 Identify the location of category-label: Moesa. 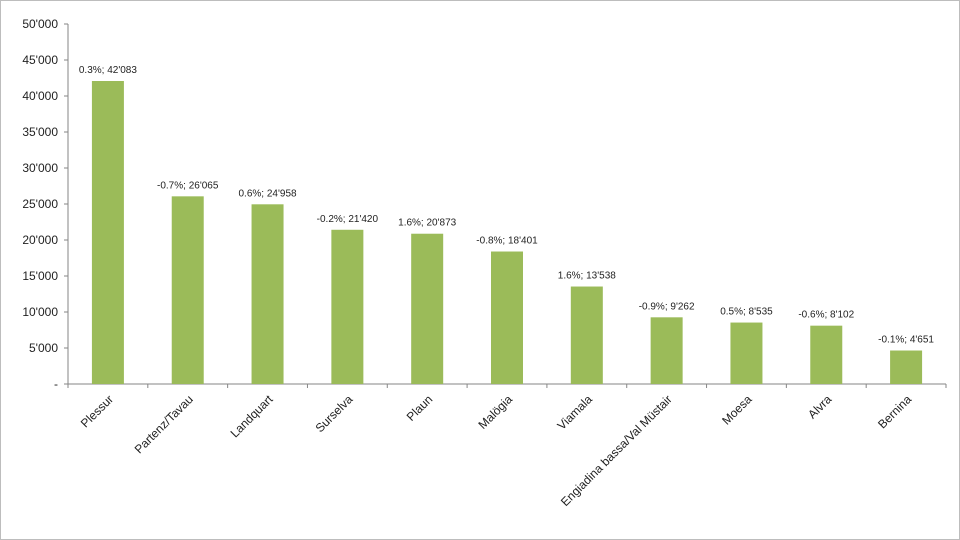
(737, 410).